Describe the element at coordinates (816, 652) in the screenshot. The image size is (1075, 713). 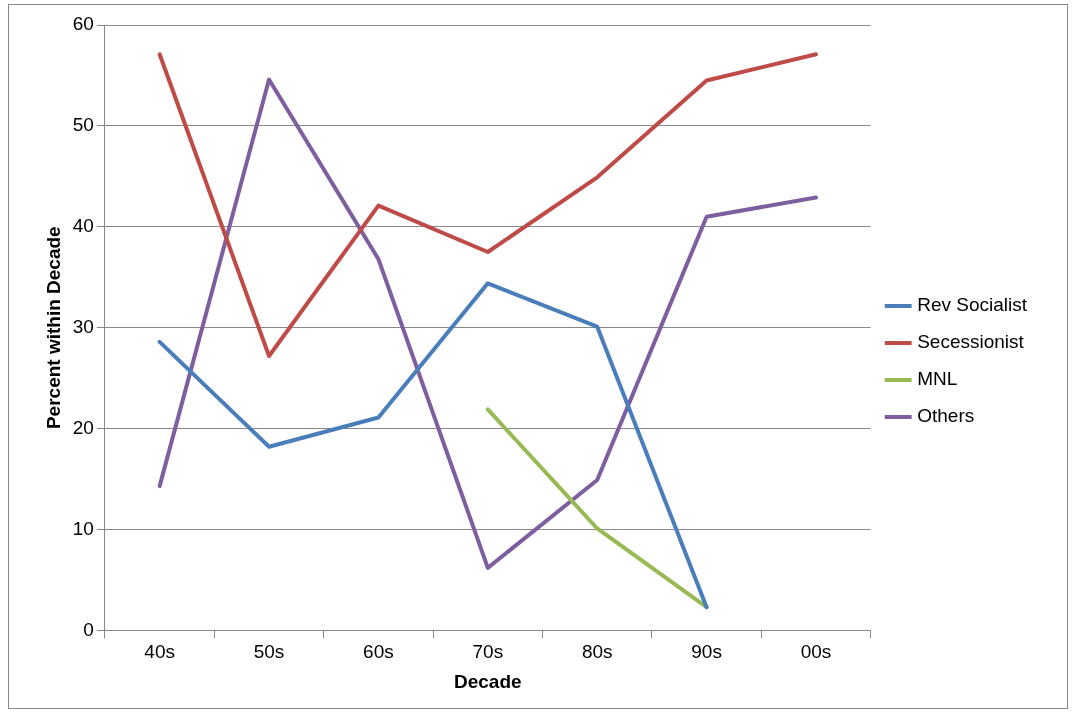
I see `x-tick-label: 00s` at that location.